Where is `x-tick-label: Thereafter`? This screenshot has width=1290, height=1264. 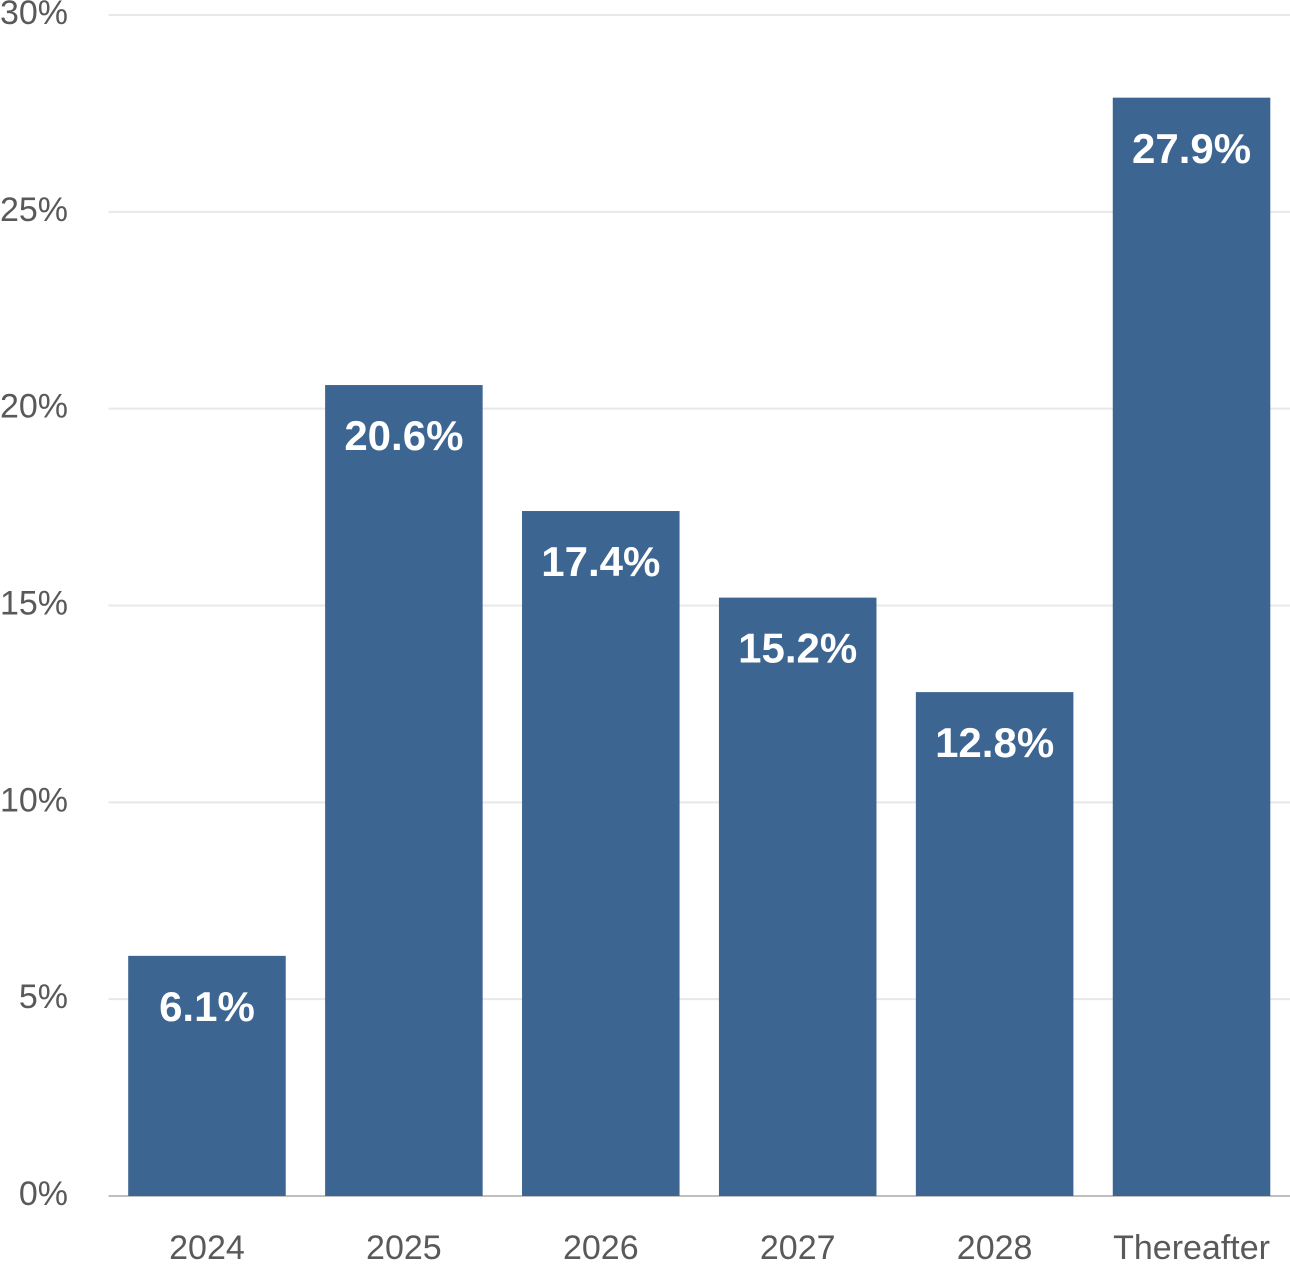
x-tick-label: Thereafter is located at coordinates (1191, 1246).